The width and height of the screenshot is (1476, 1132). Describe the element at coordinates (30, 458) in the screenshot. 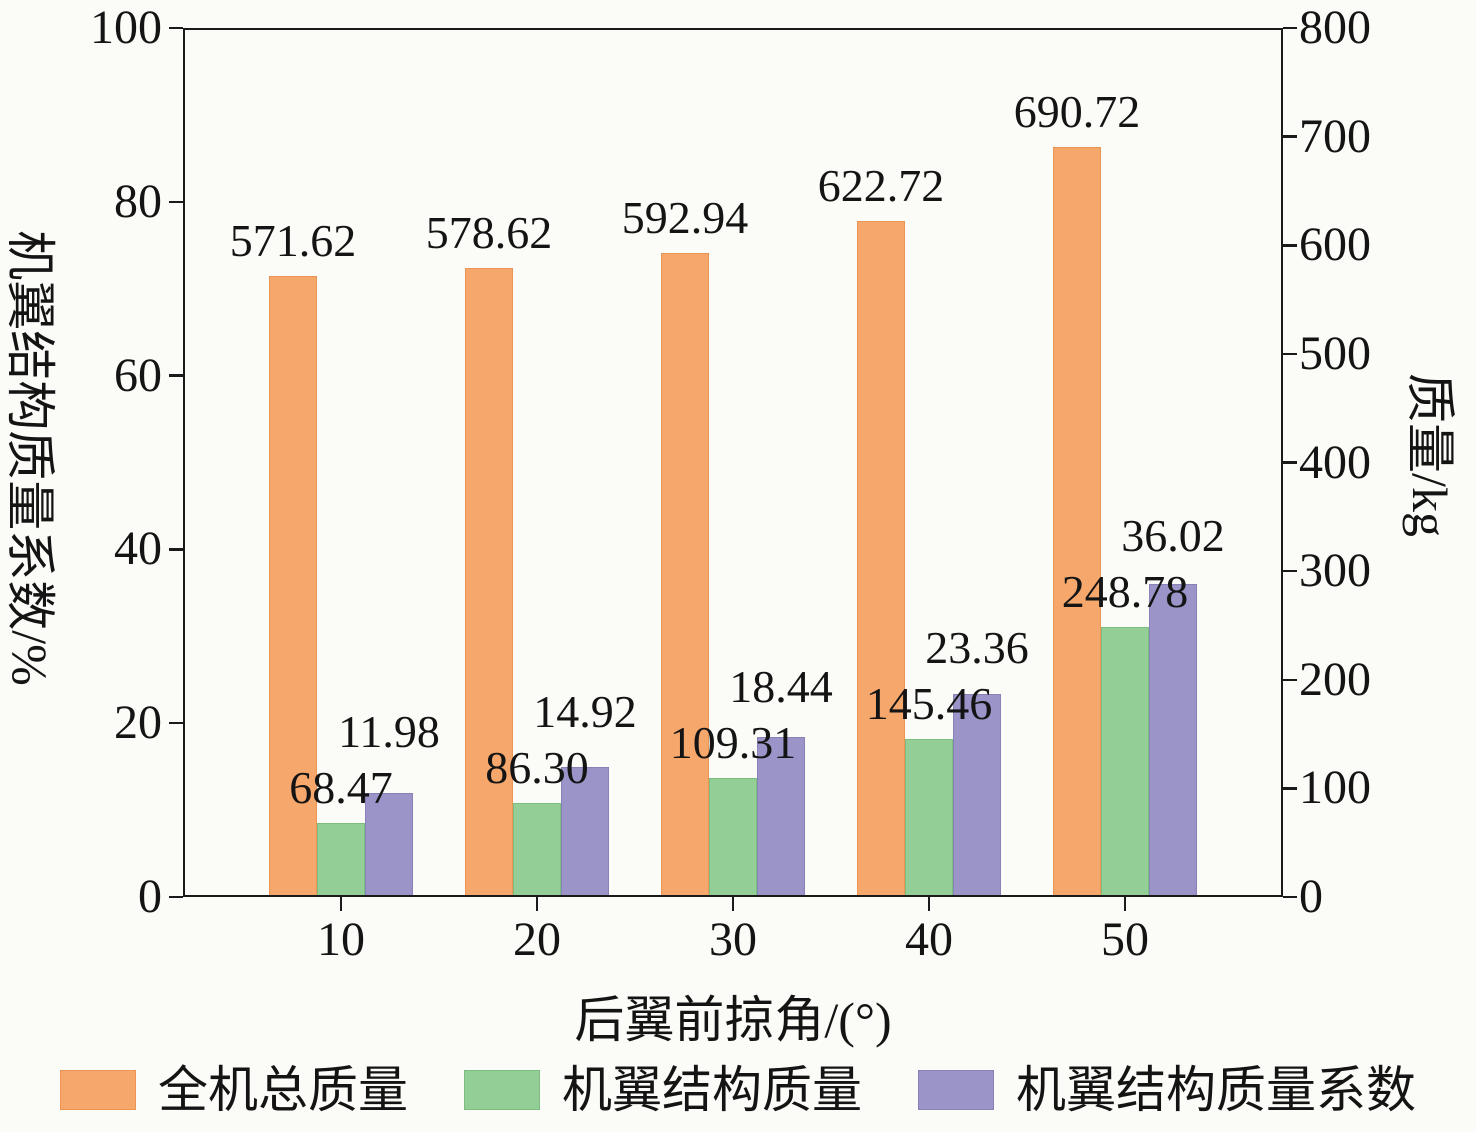

I see `left-axis-title: 机翼结构质量系数/%` at that location.